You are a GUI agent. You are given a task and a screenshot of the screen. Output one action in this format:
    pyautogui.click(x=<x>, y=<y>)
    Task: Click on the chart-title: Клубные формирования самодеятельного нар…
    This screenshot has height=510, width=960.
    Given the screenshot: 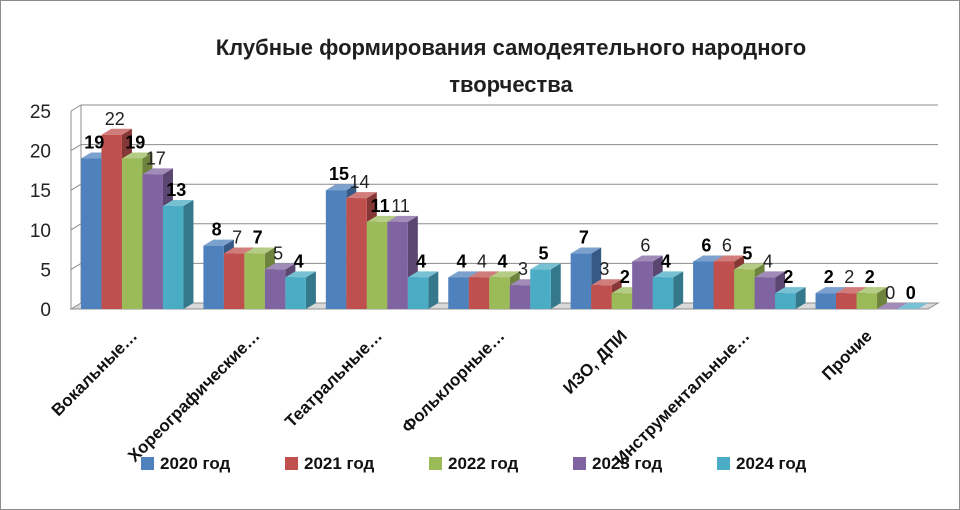 What is the action you would take?
    pyautogui.click(x=511, y=66)
    